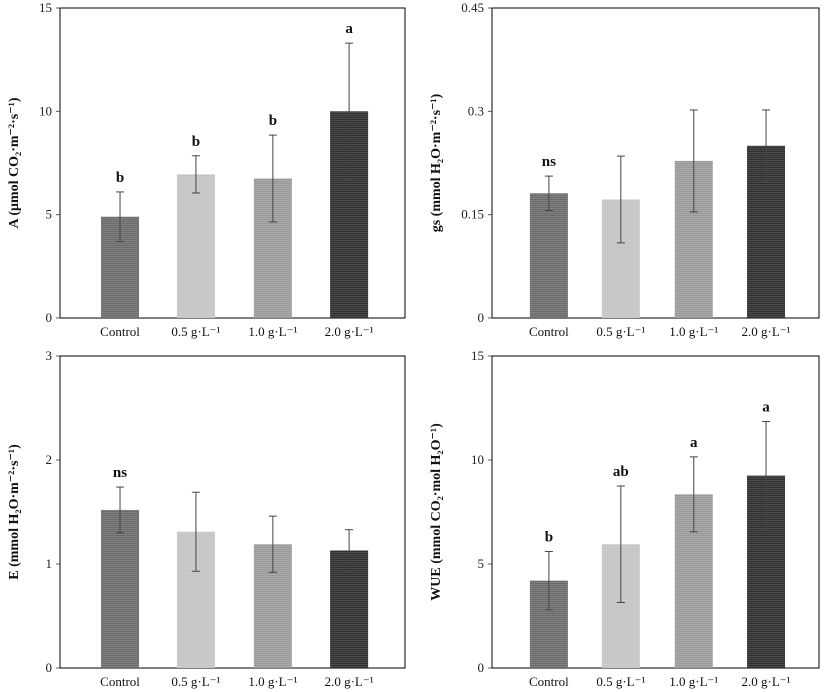 The height and width of the screenshot is (692, 827). Describe the element at coordinates (49, 563) in the screenshot. I see `y-tick-label: 1` at that location.